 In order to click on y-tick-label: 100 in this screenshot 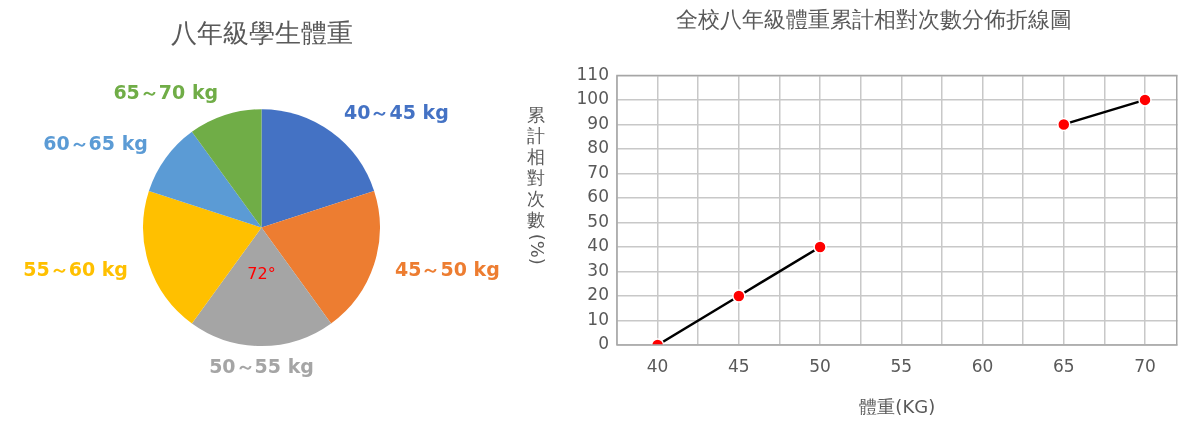, I will do `click(592, 98)`.